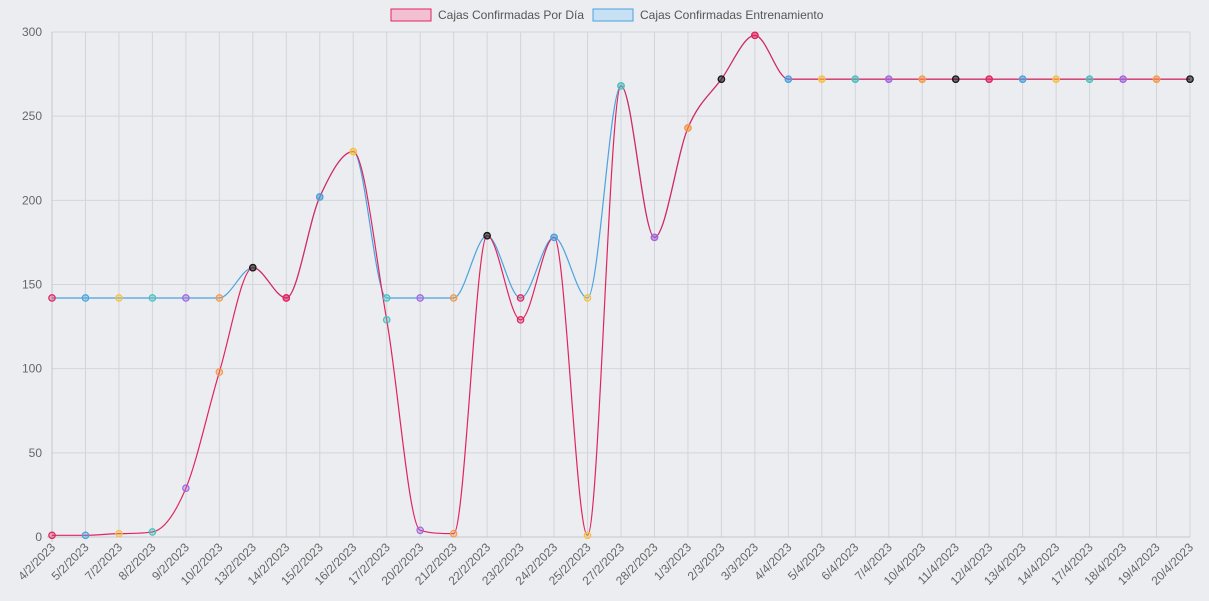 This screenshot has width=1209, height=601. Describe the element at coordinates (38, 537) in the screenshot. I see `y-tick-label: 0` at that location.